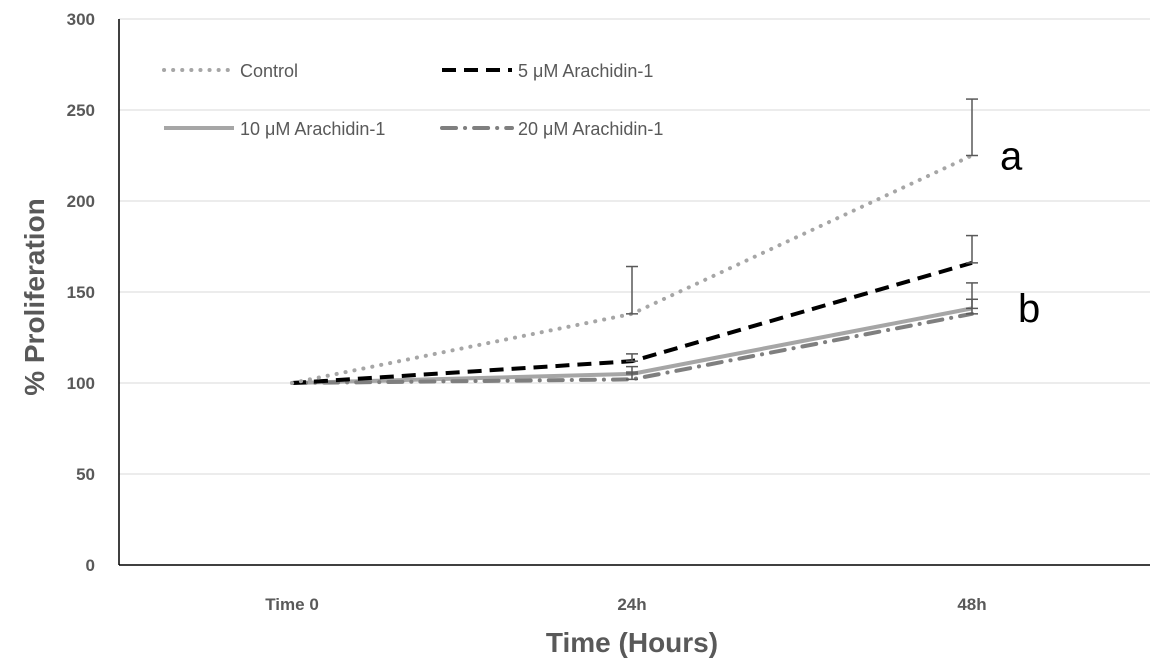 The height and width of the screenshot is (664, 1150). Describe the element at coordinates (312, 129) in the screenshot. I see `legend-label: 10 μM Arachidin-1` at that location.